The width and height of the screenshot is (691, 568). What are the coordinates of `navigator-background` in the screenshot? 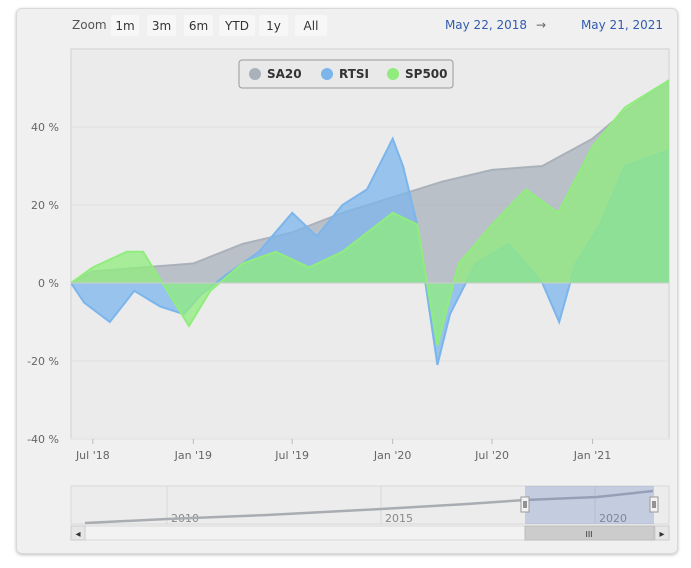 It's located at (370, 505).